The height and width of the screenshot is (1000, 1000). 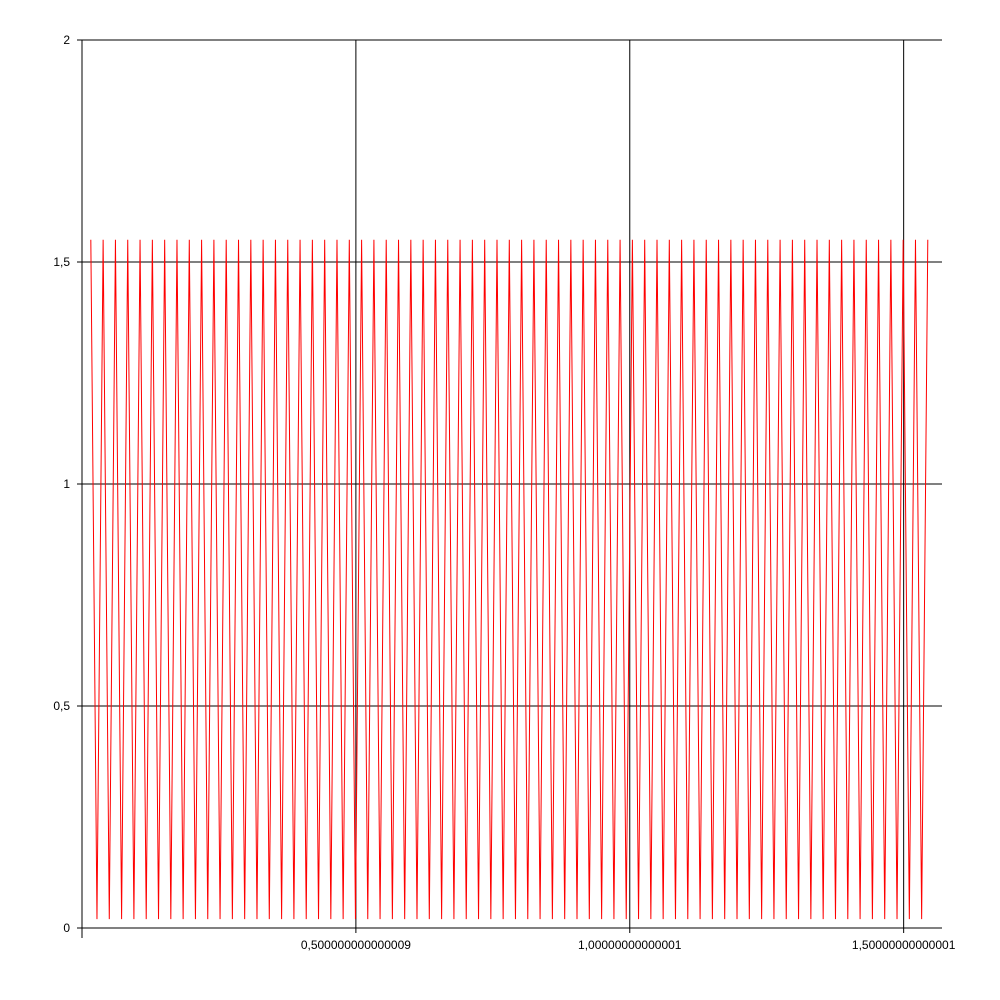 I want to click on y-tick-label: 0,5, so click(x=61, y=706).